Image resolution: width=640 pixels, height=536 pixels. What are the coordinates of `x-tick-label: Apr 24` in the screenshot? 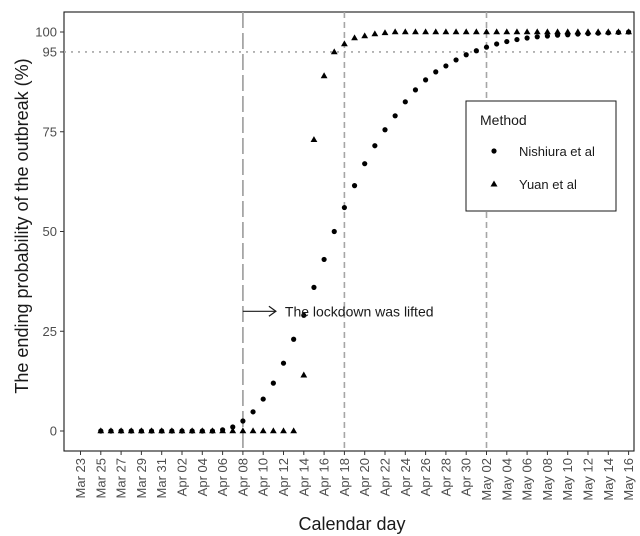 It's located at (405, 477).